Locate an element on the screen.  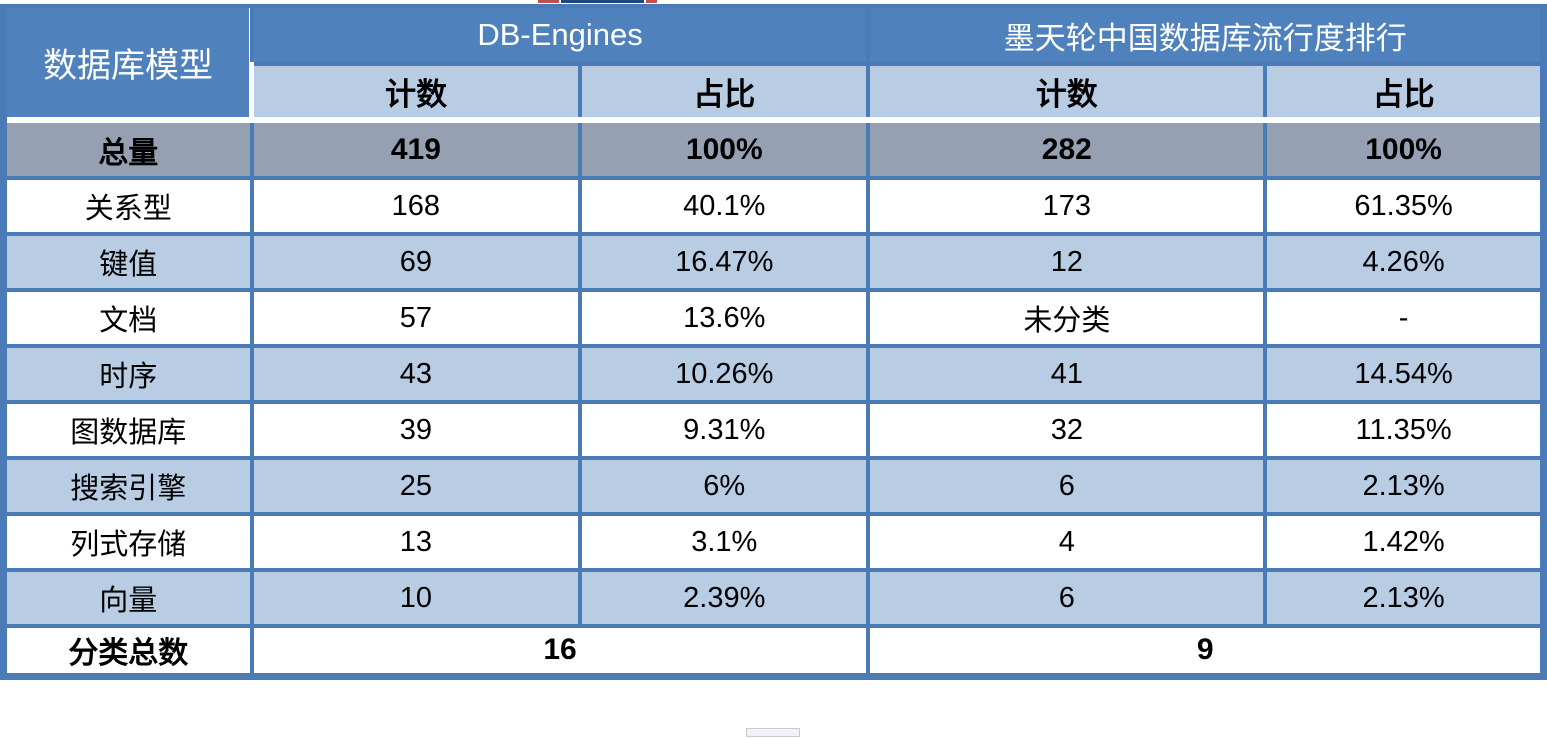
table-row-document: 文档 57 13.6% 未分类 - is located at coordinates (773, 318).